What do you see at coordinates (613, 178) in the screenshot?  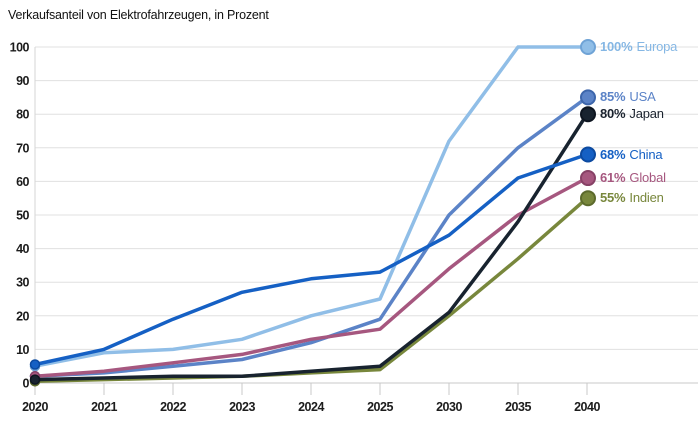 I see `series-end-value: 61%` at bounding box center [613, 178].